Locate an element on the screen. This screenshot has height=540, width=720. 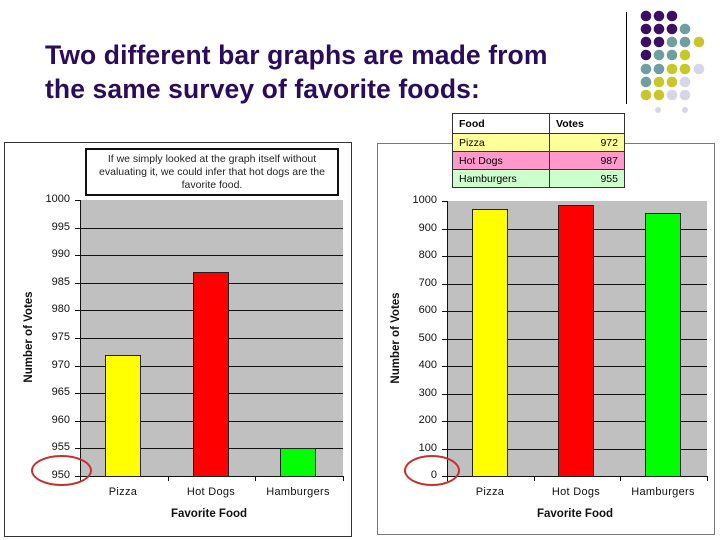
row-votes: 955 is located at coordinates (587, 178).